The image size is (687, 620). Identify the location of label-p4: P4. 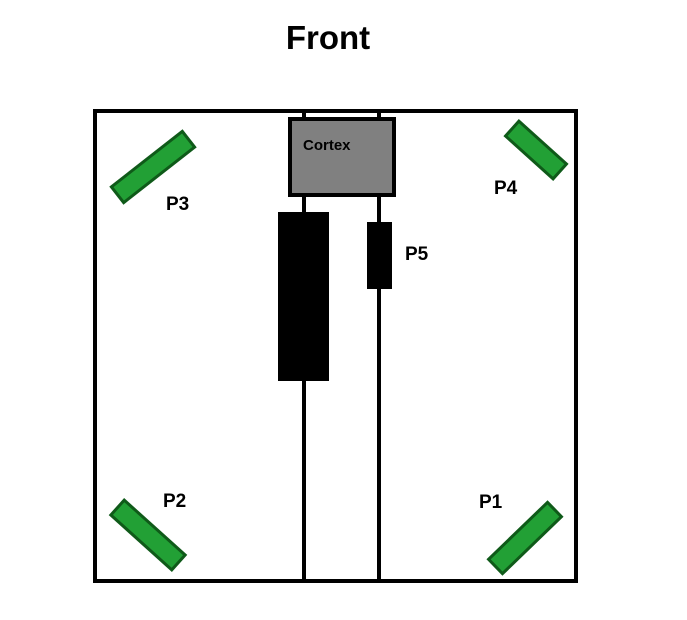
(506, 188).